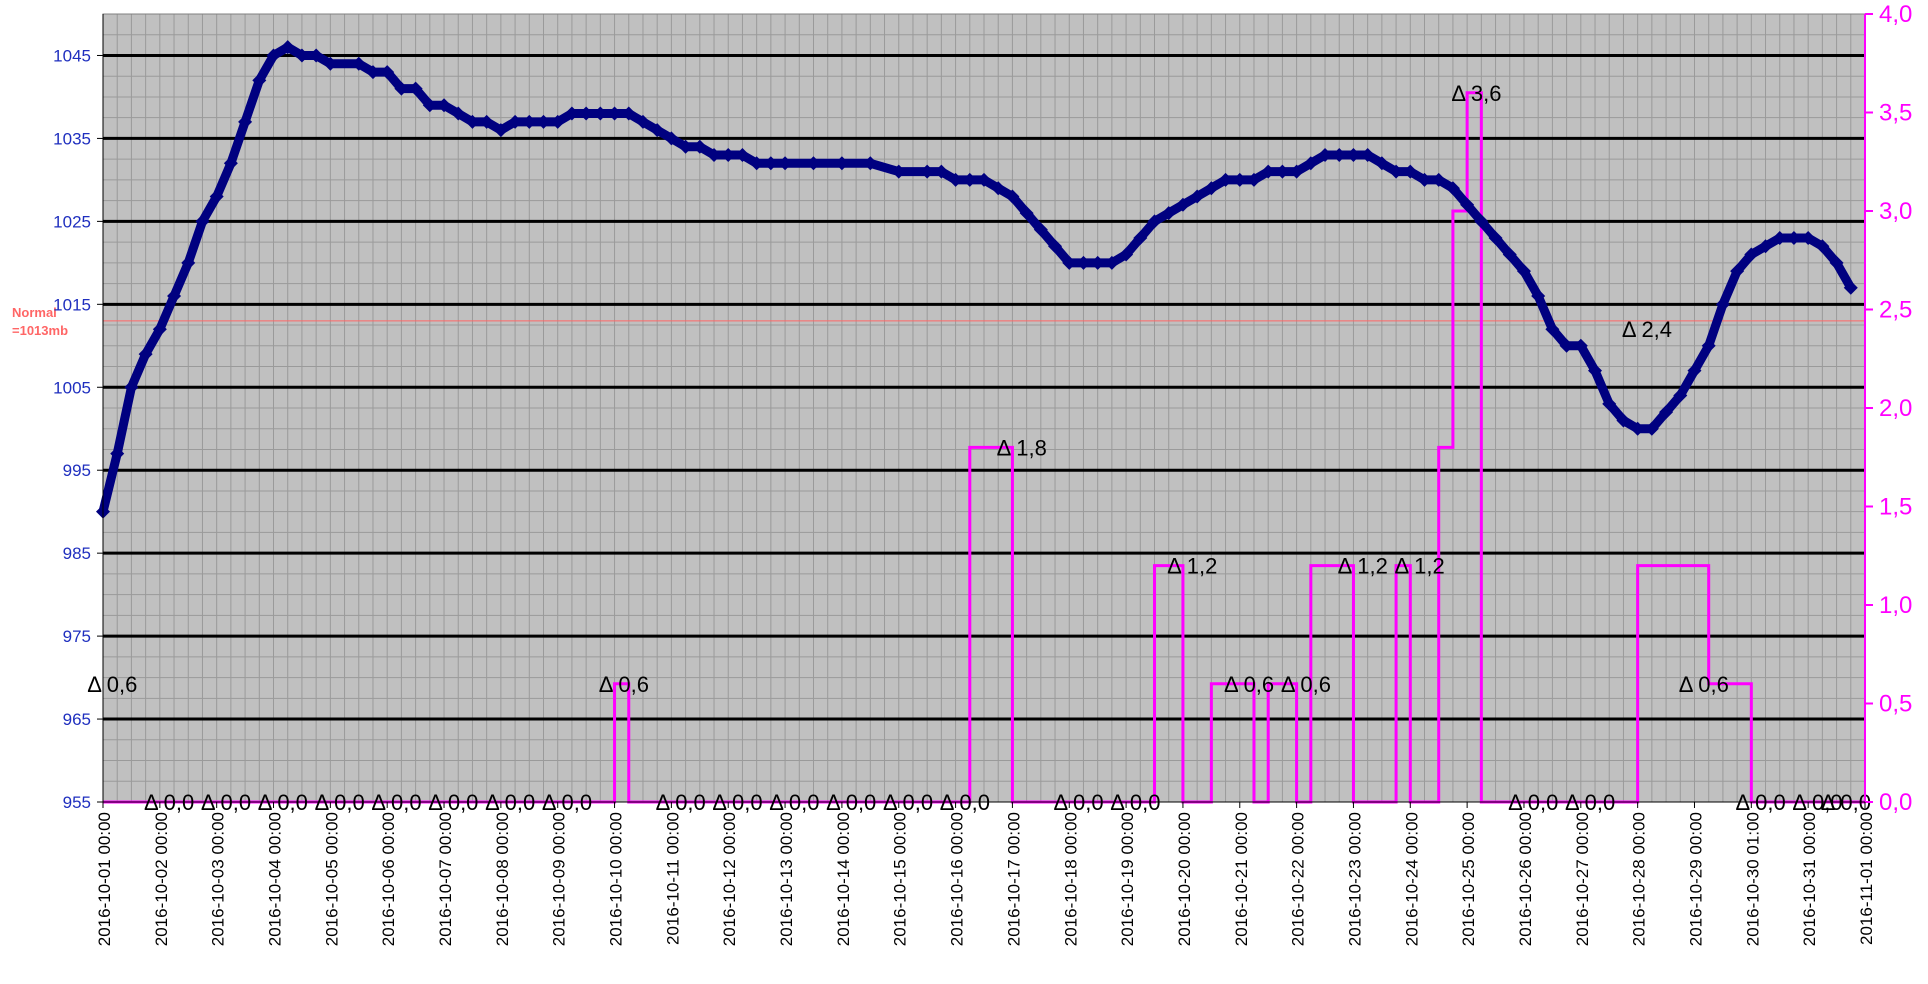 Image resolution: width=1928 pixels, height=984 pixels. Describe the element at coordinates (1895, 605) in the screenshot. I see `right-tick-label: 1,0` at that location.